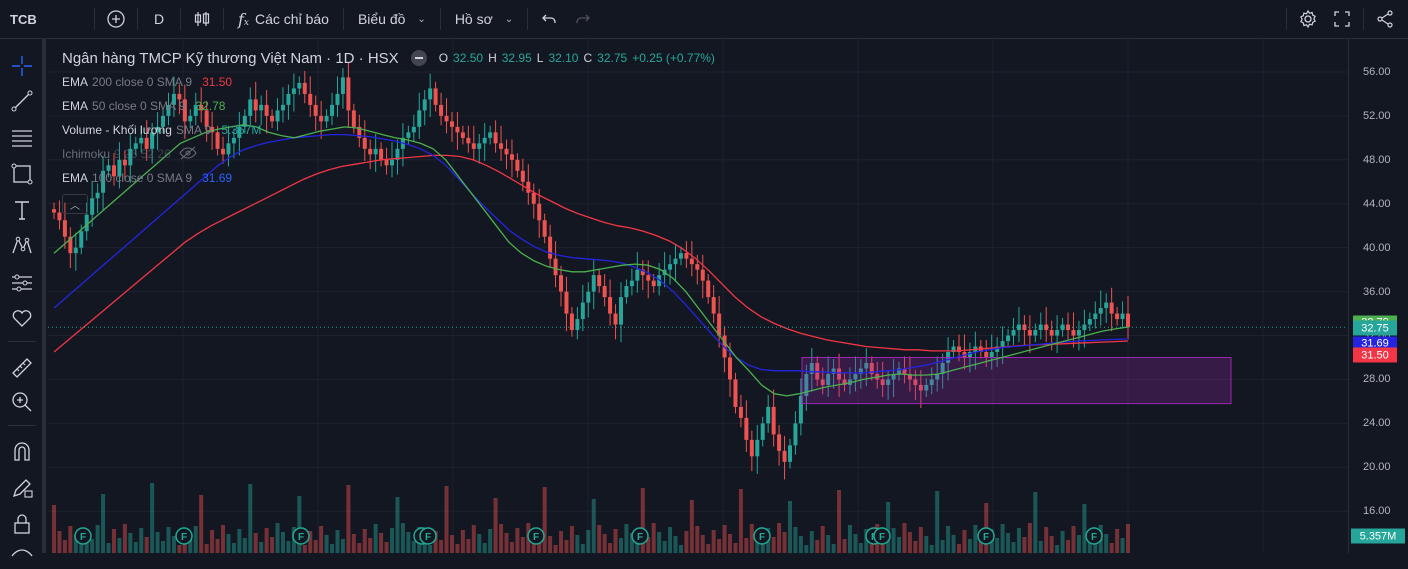 This screenshot has width=1408, height=569. I want to click on interval-button: D, so click(159, 19).